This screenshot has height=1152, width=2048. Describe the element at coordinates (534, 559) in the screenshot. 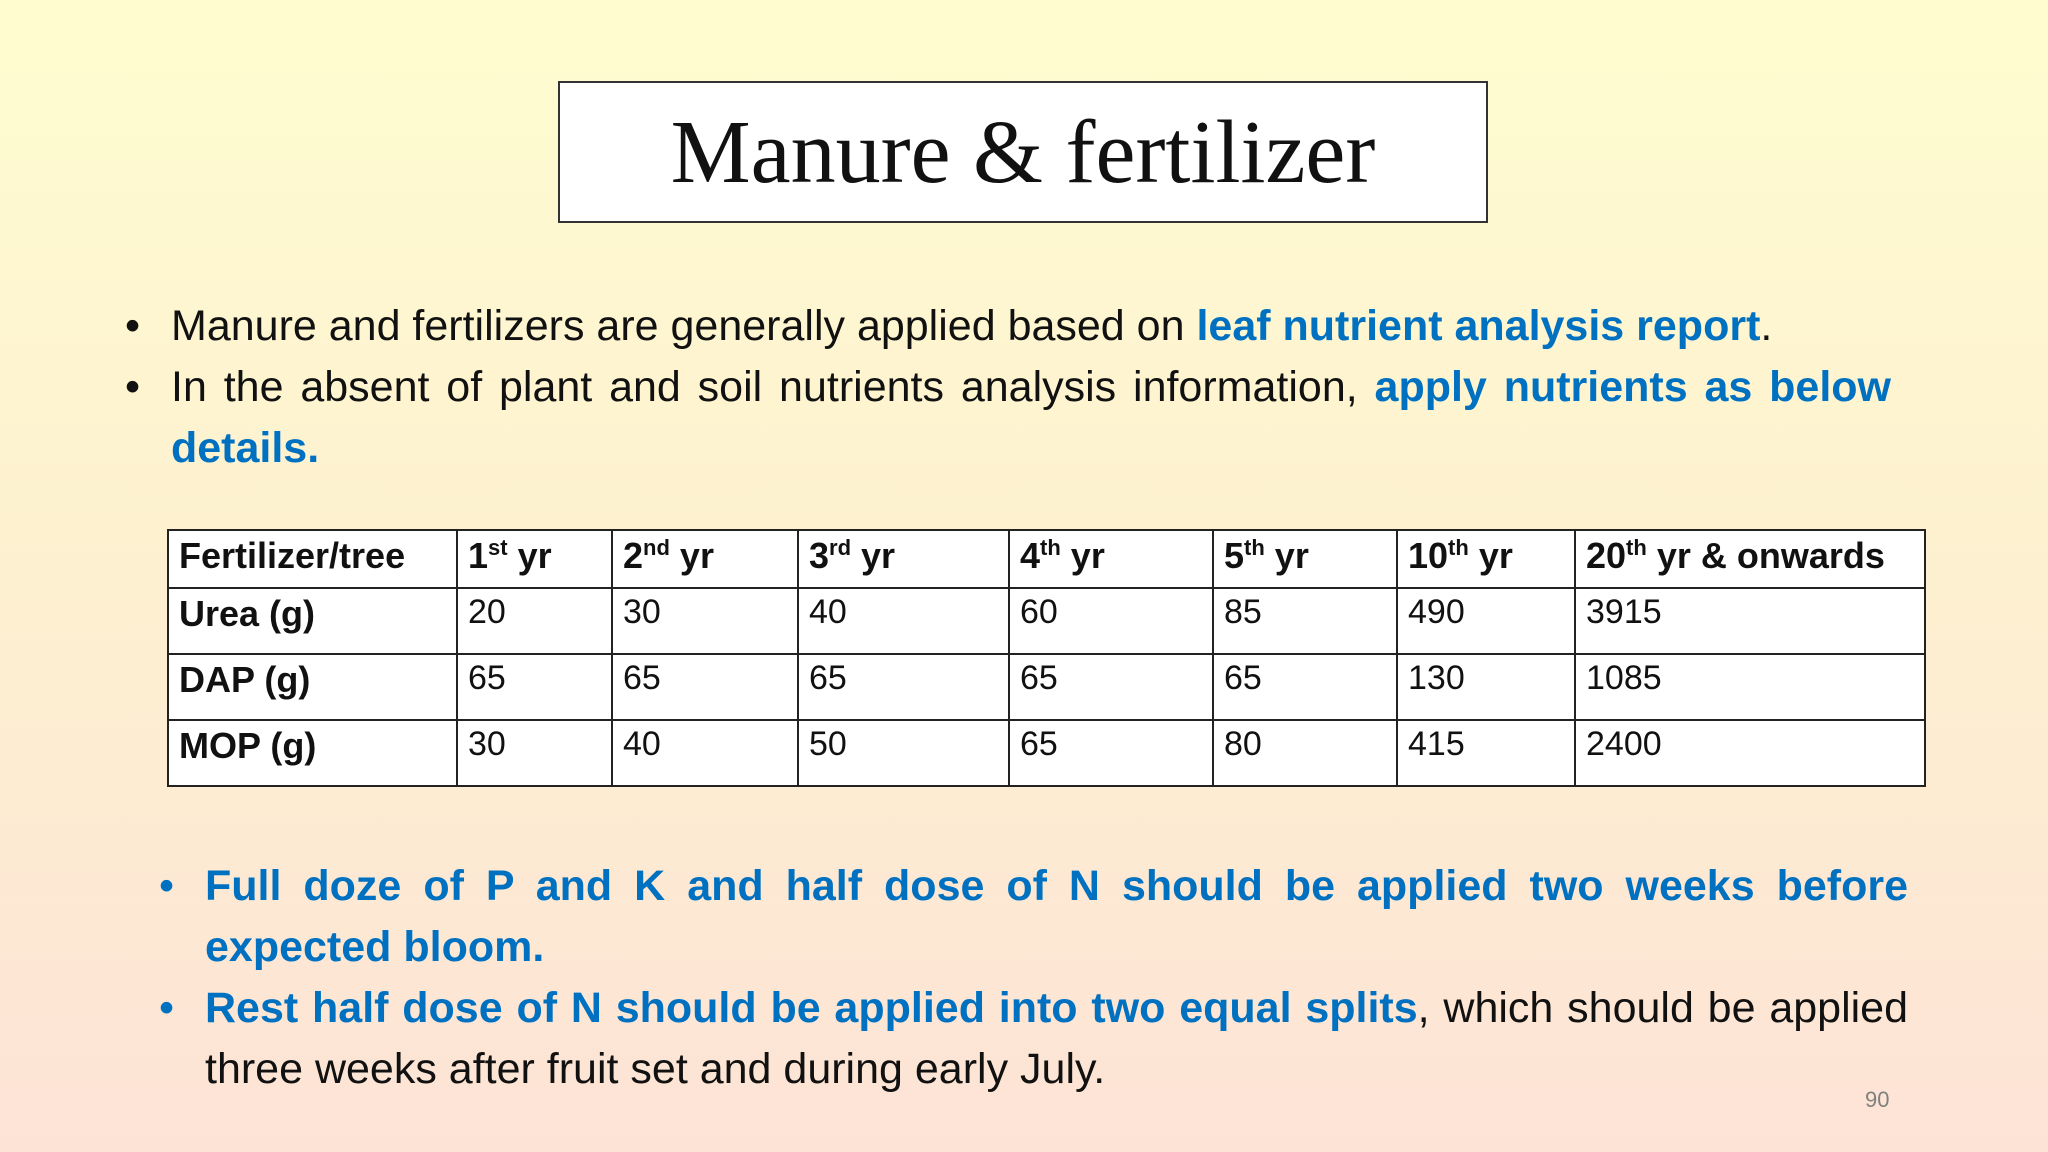

I see `column-header: 1st yr` at that location.